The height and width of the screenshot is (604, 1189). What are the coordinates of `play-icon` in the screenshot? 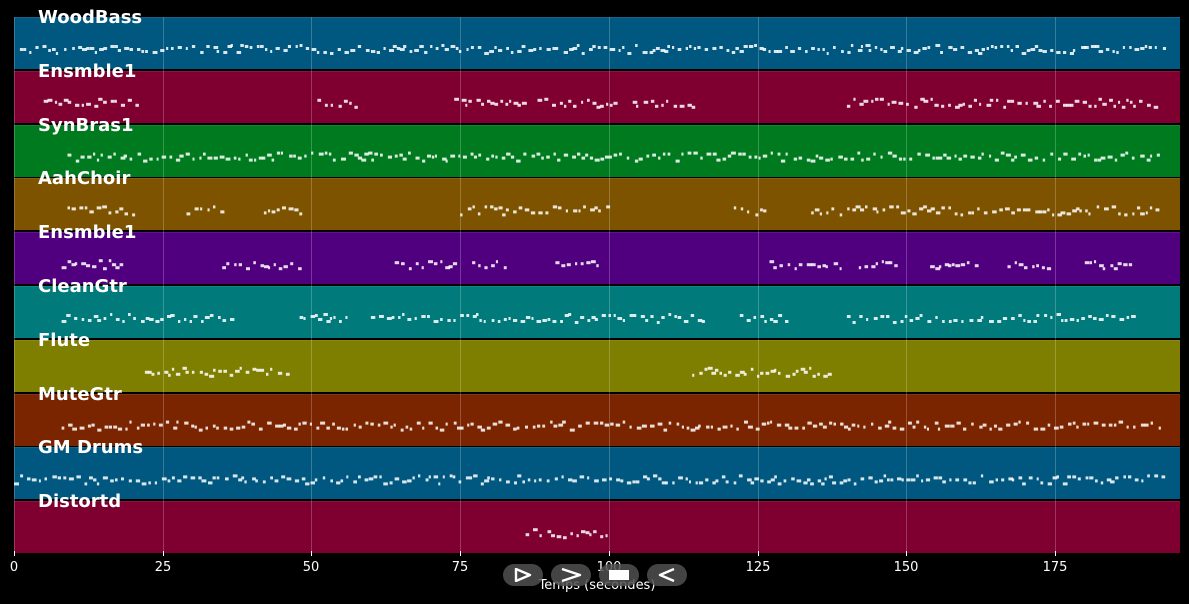 It's located at (523, 575).